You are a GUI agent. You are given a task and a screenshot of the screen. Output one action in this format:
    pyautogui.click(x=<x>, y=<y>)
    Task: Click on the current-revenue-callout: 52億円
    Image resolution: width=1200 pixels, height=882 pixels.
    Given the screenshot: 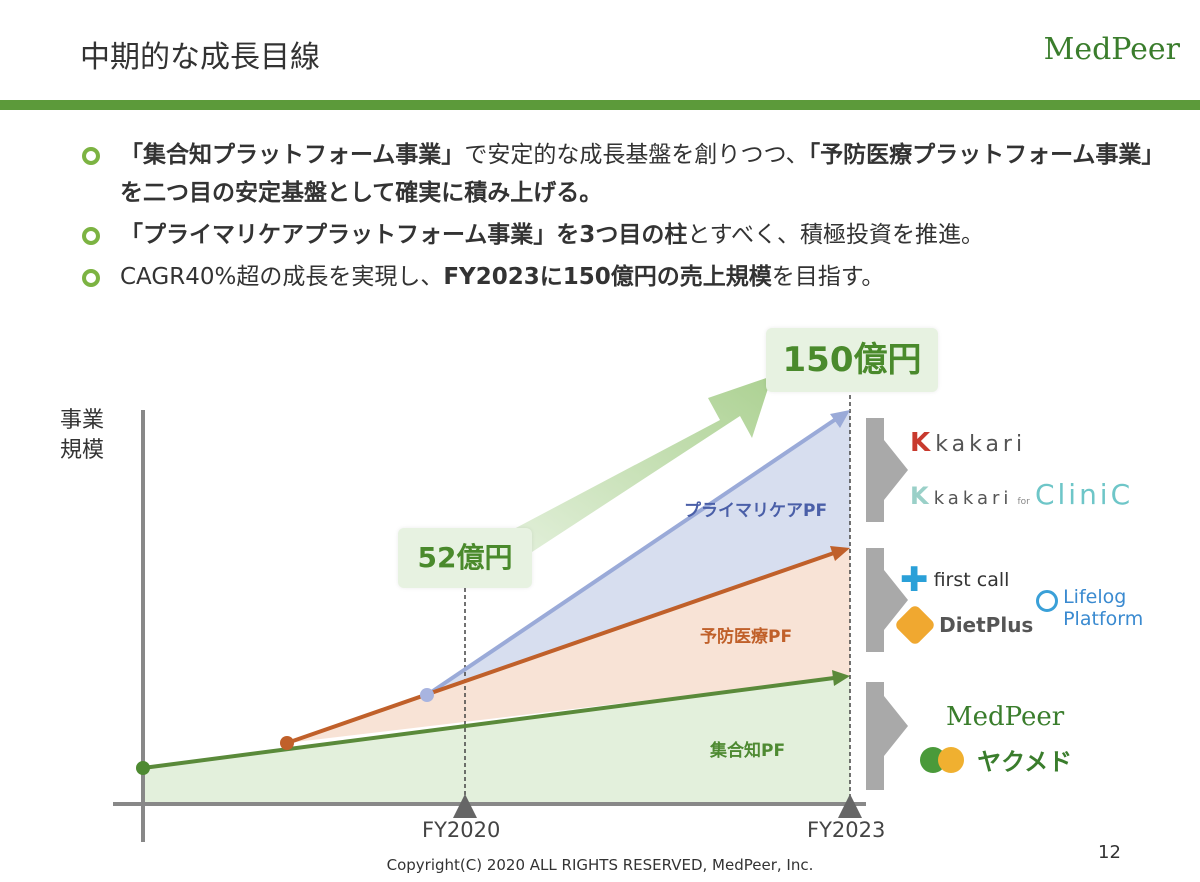 What is the action you would take?
    pyautogui.click(x=465, y=558)
    